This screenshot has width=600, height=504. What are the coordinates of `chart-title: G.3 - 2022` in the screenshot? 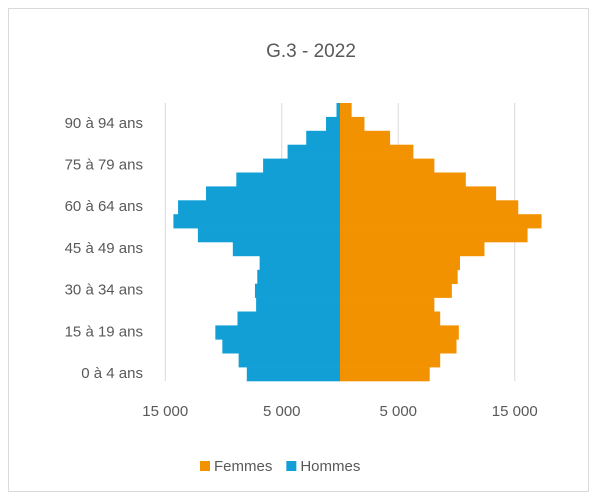 It's located at (311, 51).